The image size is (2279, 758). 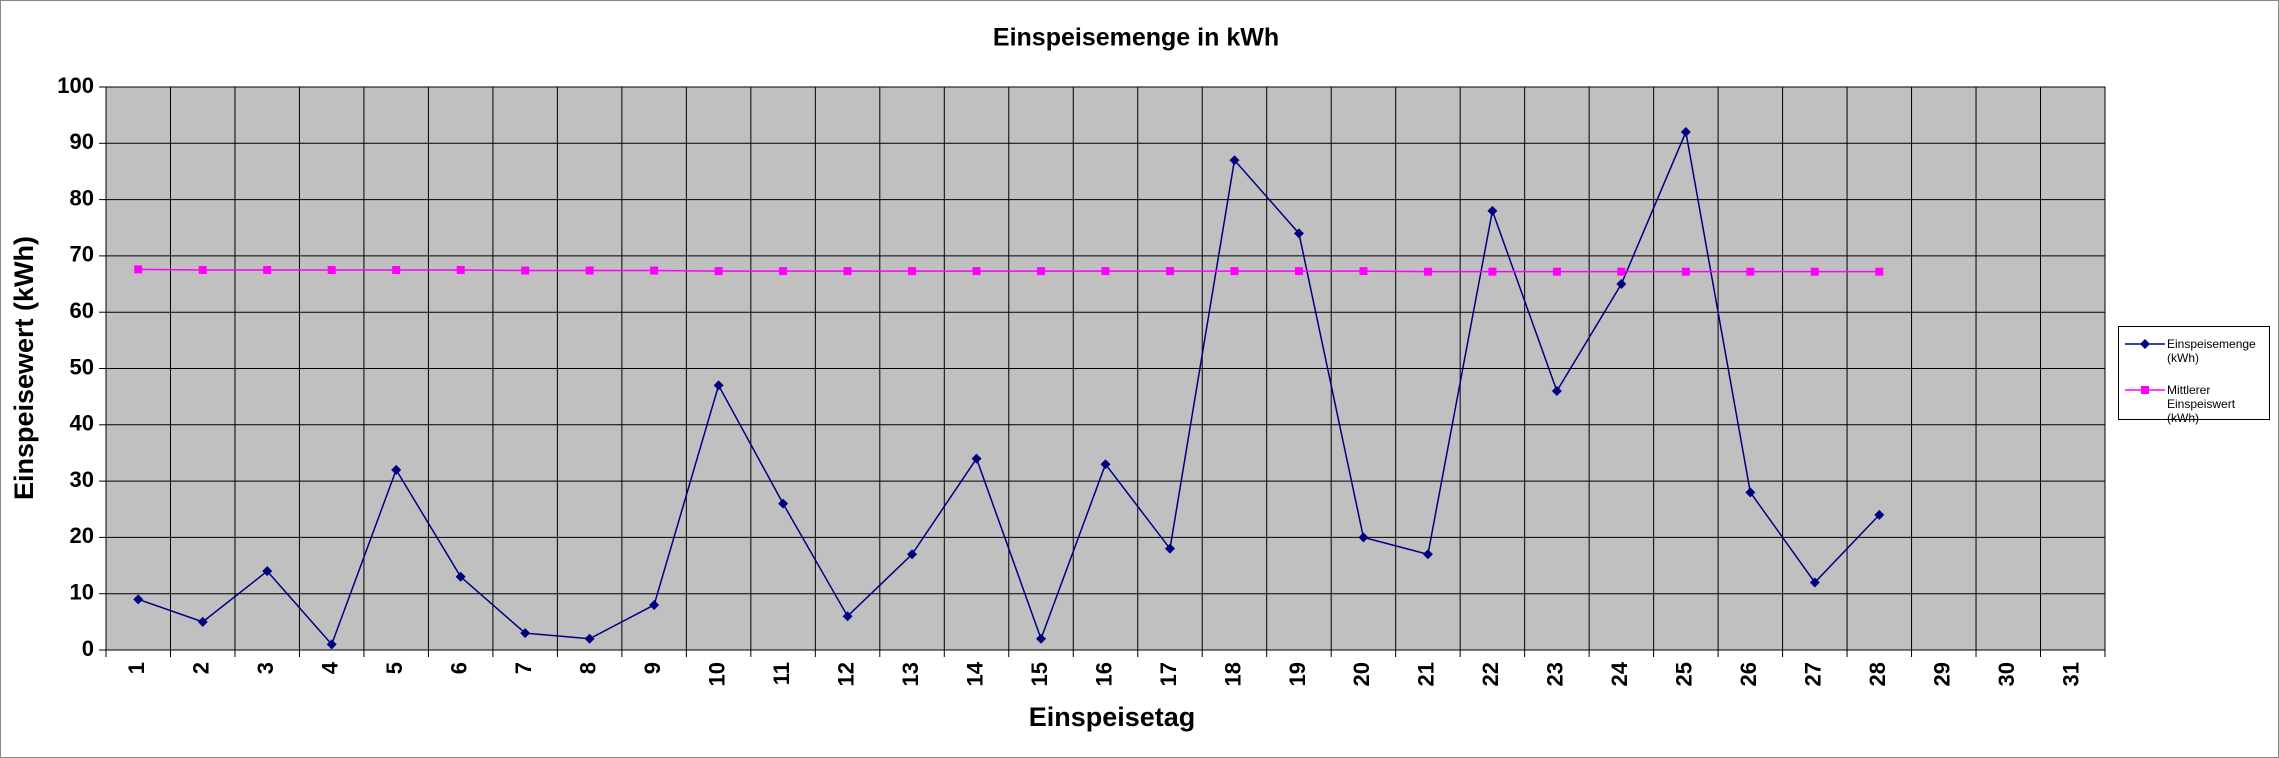 What do you see at coordinates (1168, 674) in the screenshot?
I see `x-tick-label: 17` at bounding box center [1168, 674].